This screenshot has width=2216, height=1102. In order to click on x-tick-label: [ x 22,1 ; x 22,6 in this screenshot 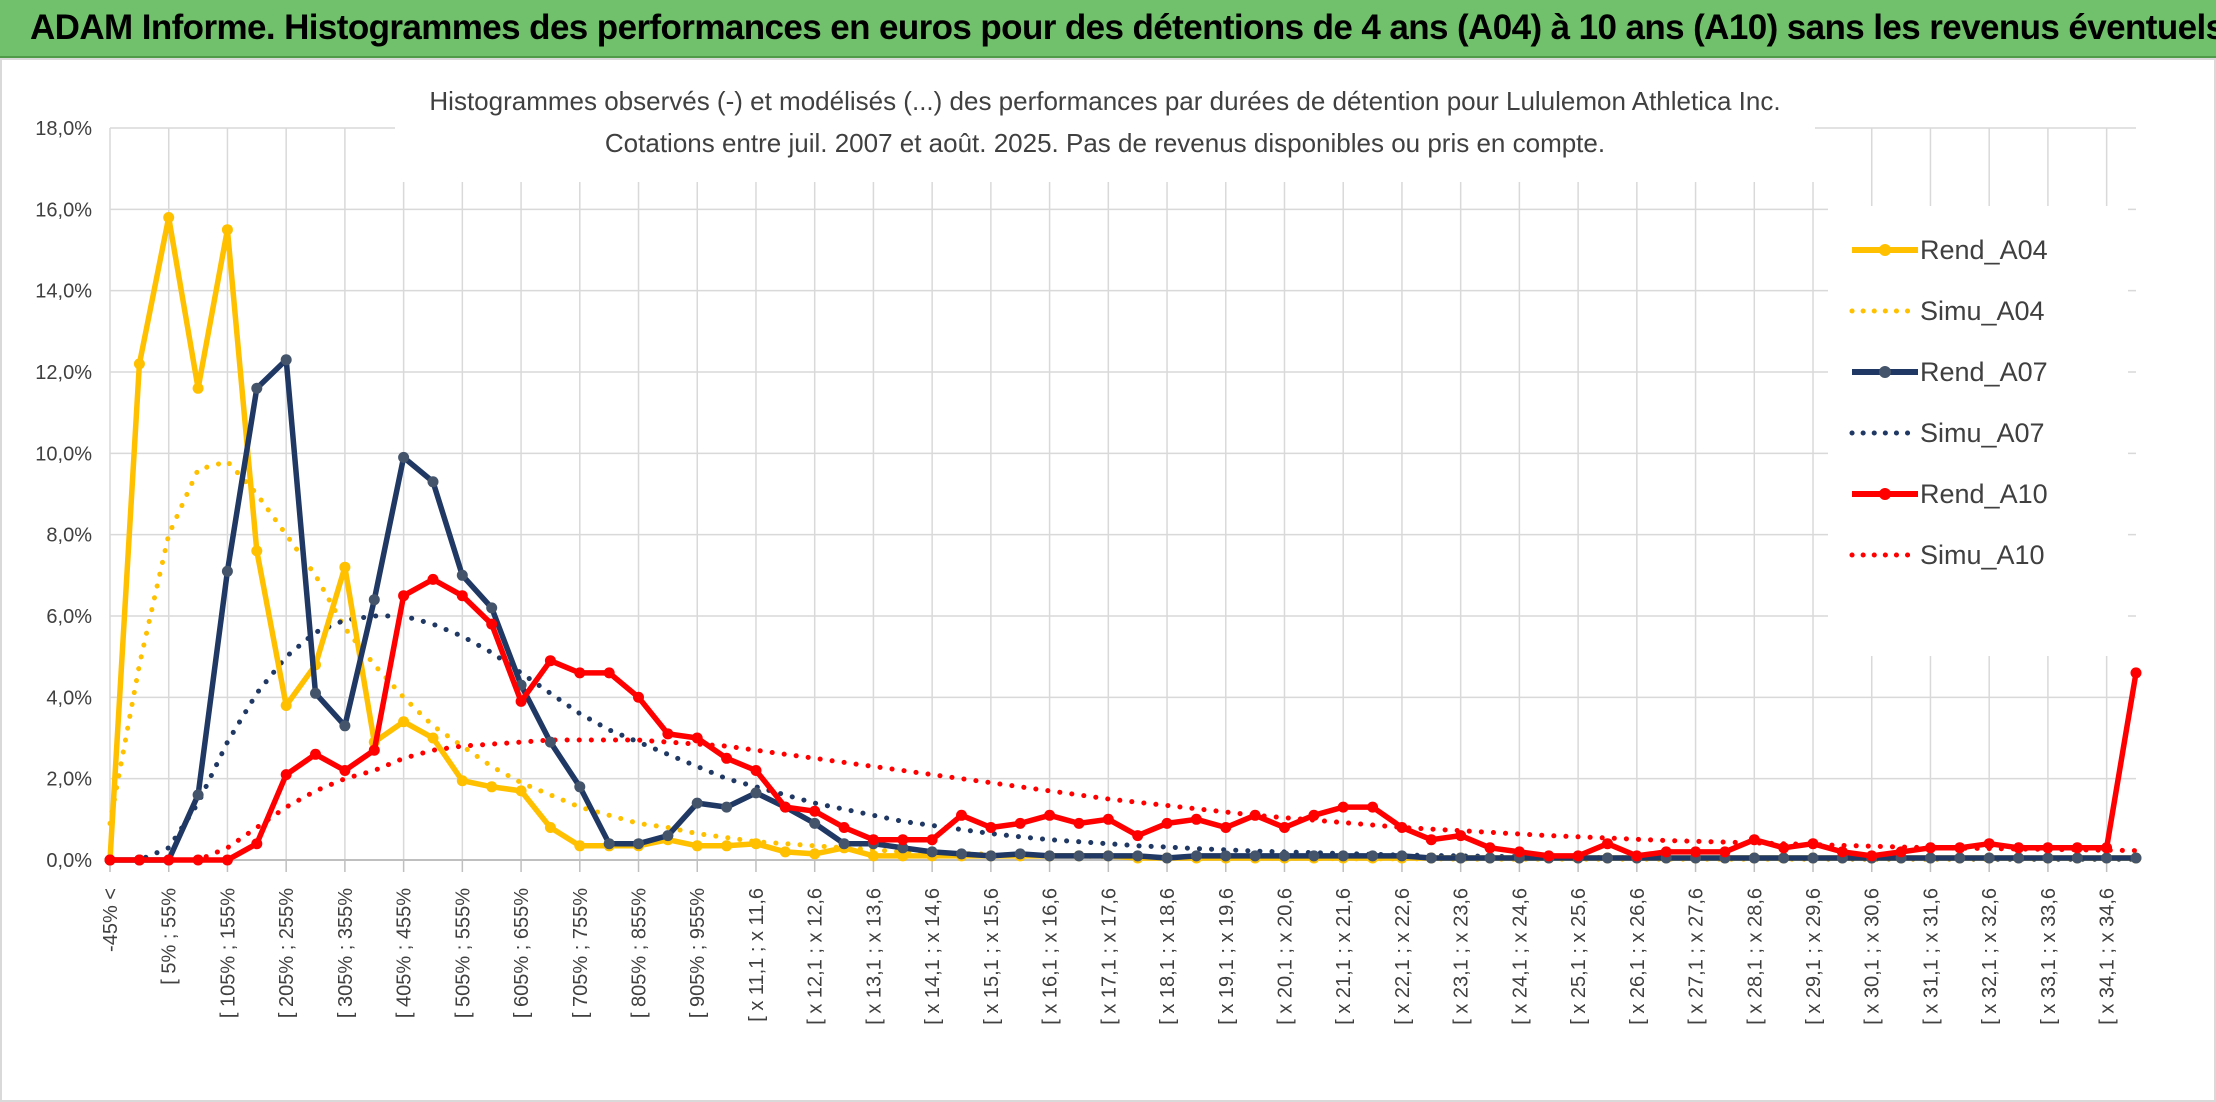, I will do `click(1403, 956)`.